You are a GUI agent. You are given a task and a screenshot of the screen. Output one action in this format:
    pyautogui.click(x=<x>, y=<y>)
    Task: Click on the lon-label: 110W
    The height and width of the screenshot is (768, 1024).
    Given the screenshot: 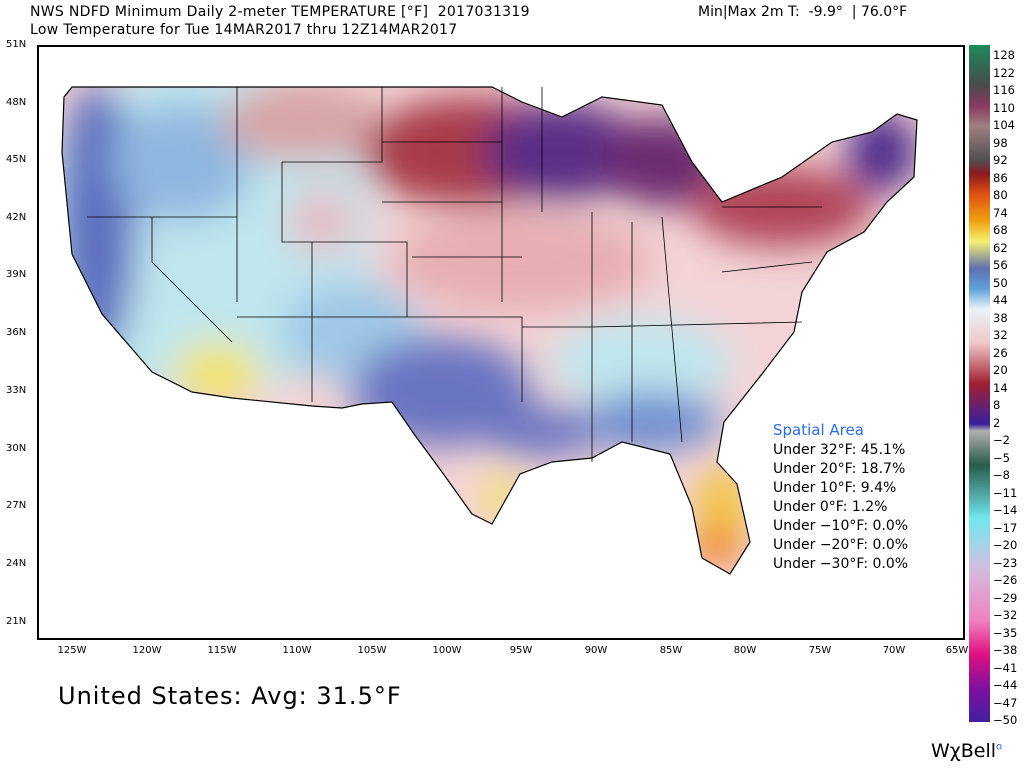 What is the action you would take?
    pyautogui.click(x=297, y=650)
    